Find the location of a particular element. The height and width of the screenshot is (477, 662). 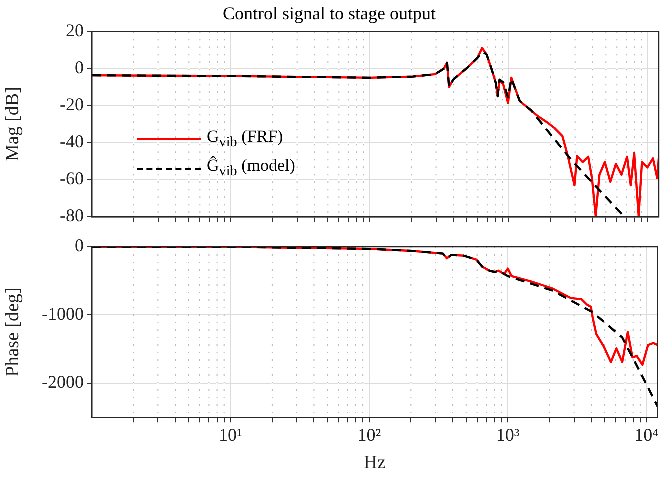

chart-title: Control signal to stage output is located at coordinates (329, 14).